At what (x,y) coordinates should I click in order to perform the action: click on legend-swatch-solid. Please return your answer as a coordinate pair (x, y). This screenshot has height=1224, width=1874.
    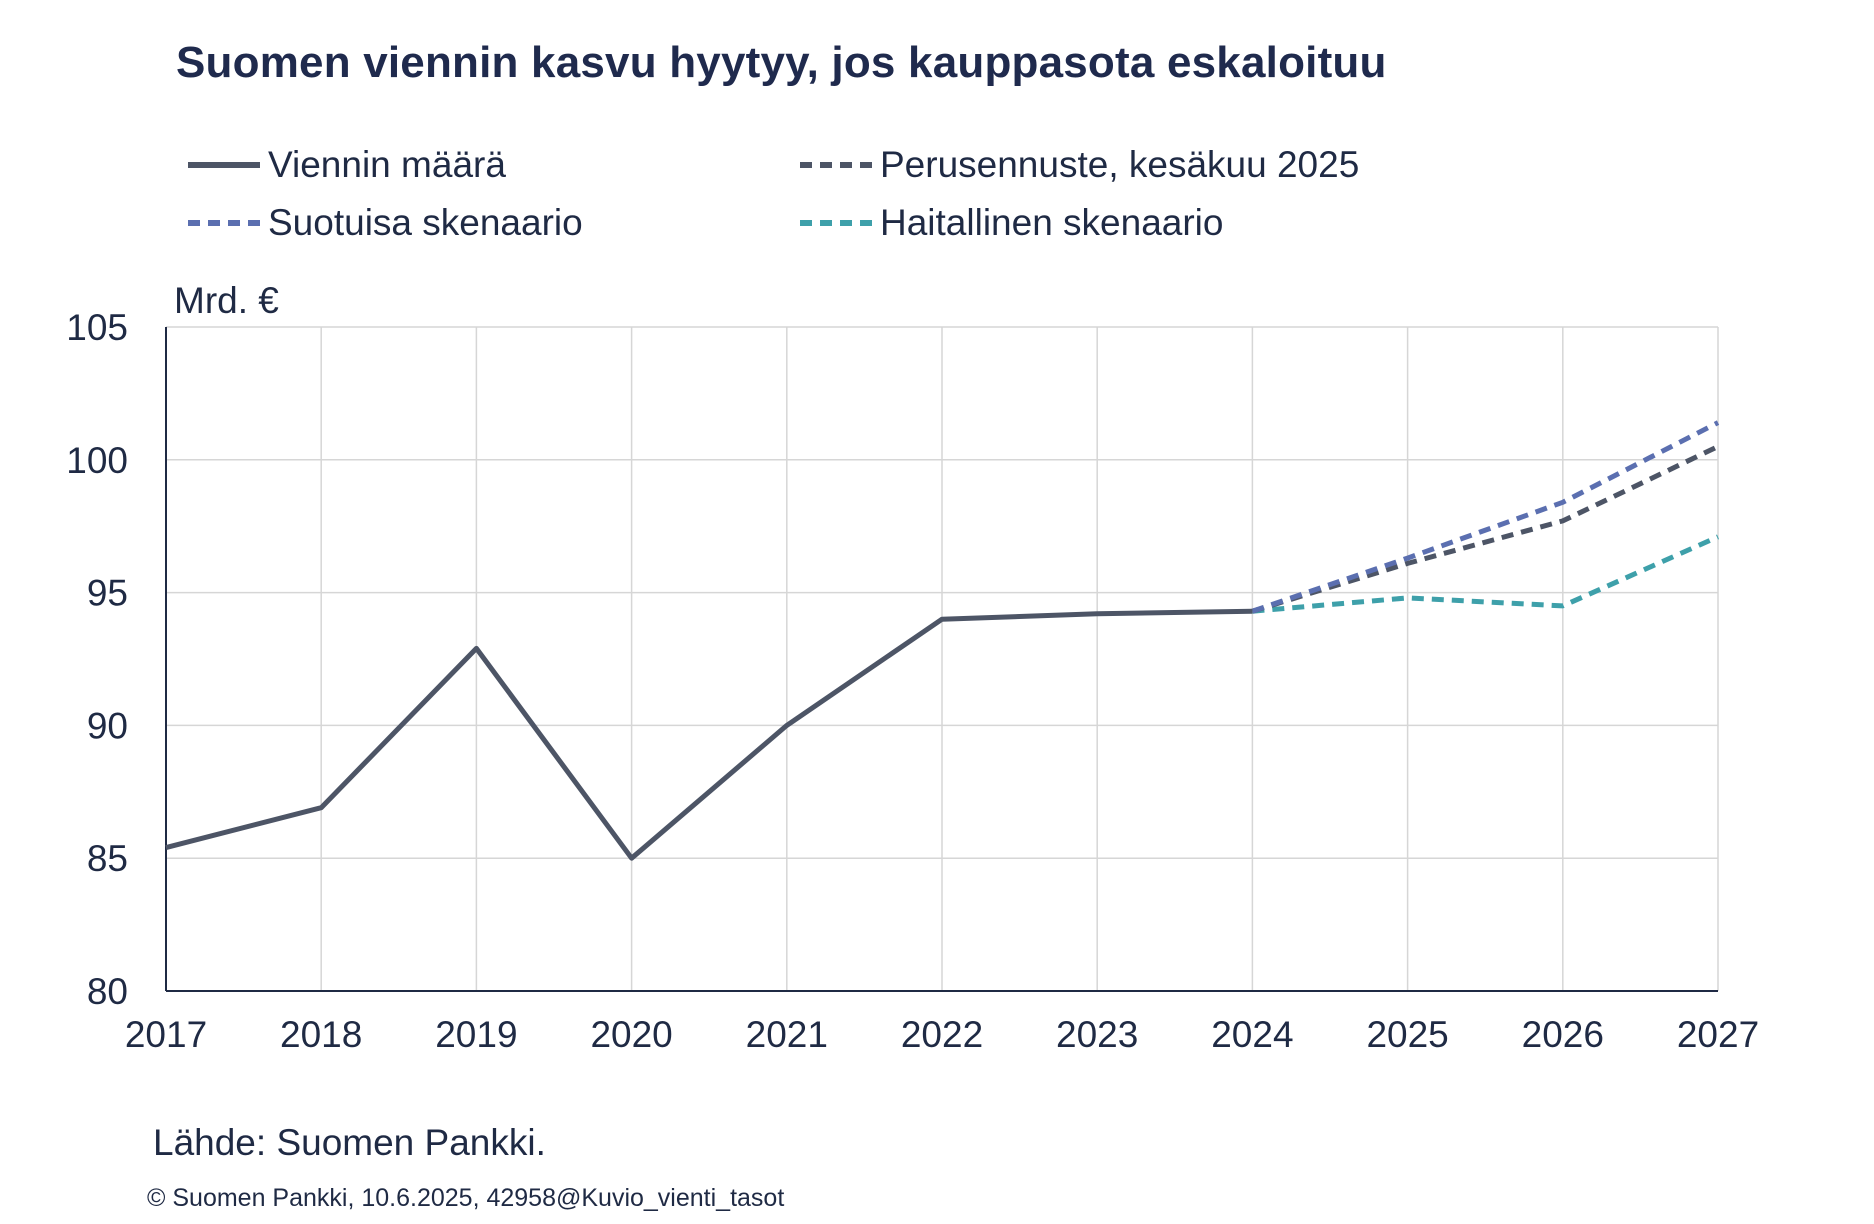
    Looking at the image, I should click on (224, 165).